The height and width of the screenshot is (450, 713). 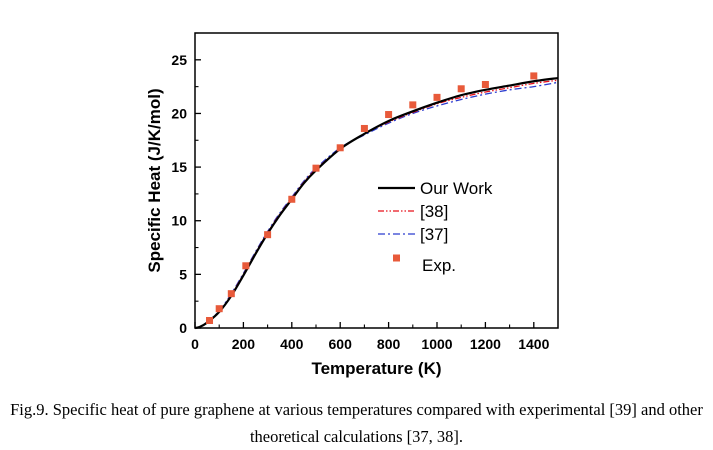 I want to click on y-tick-label: 5, so click(x=183, y=274).